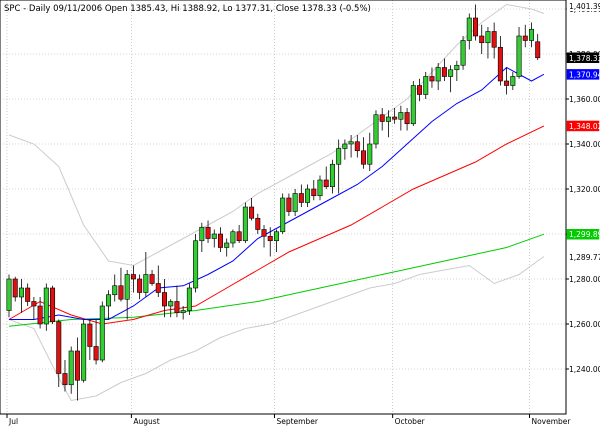 The image size is (600, 431). What do you see at coordinates (583, 74) in the screenshot?
I see `price-label: 1,370.94` at bounding box center [583, 74].